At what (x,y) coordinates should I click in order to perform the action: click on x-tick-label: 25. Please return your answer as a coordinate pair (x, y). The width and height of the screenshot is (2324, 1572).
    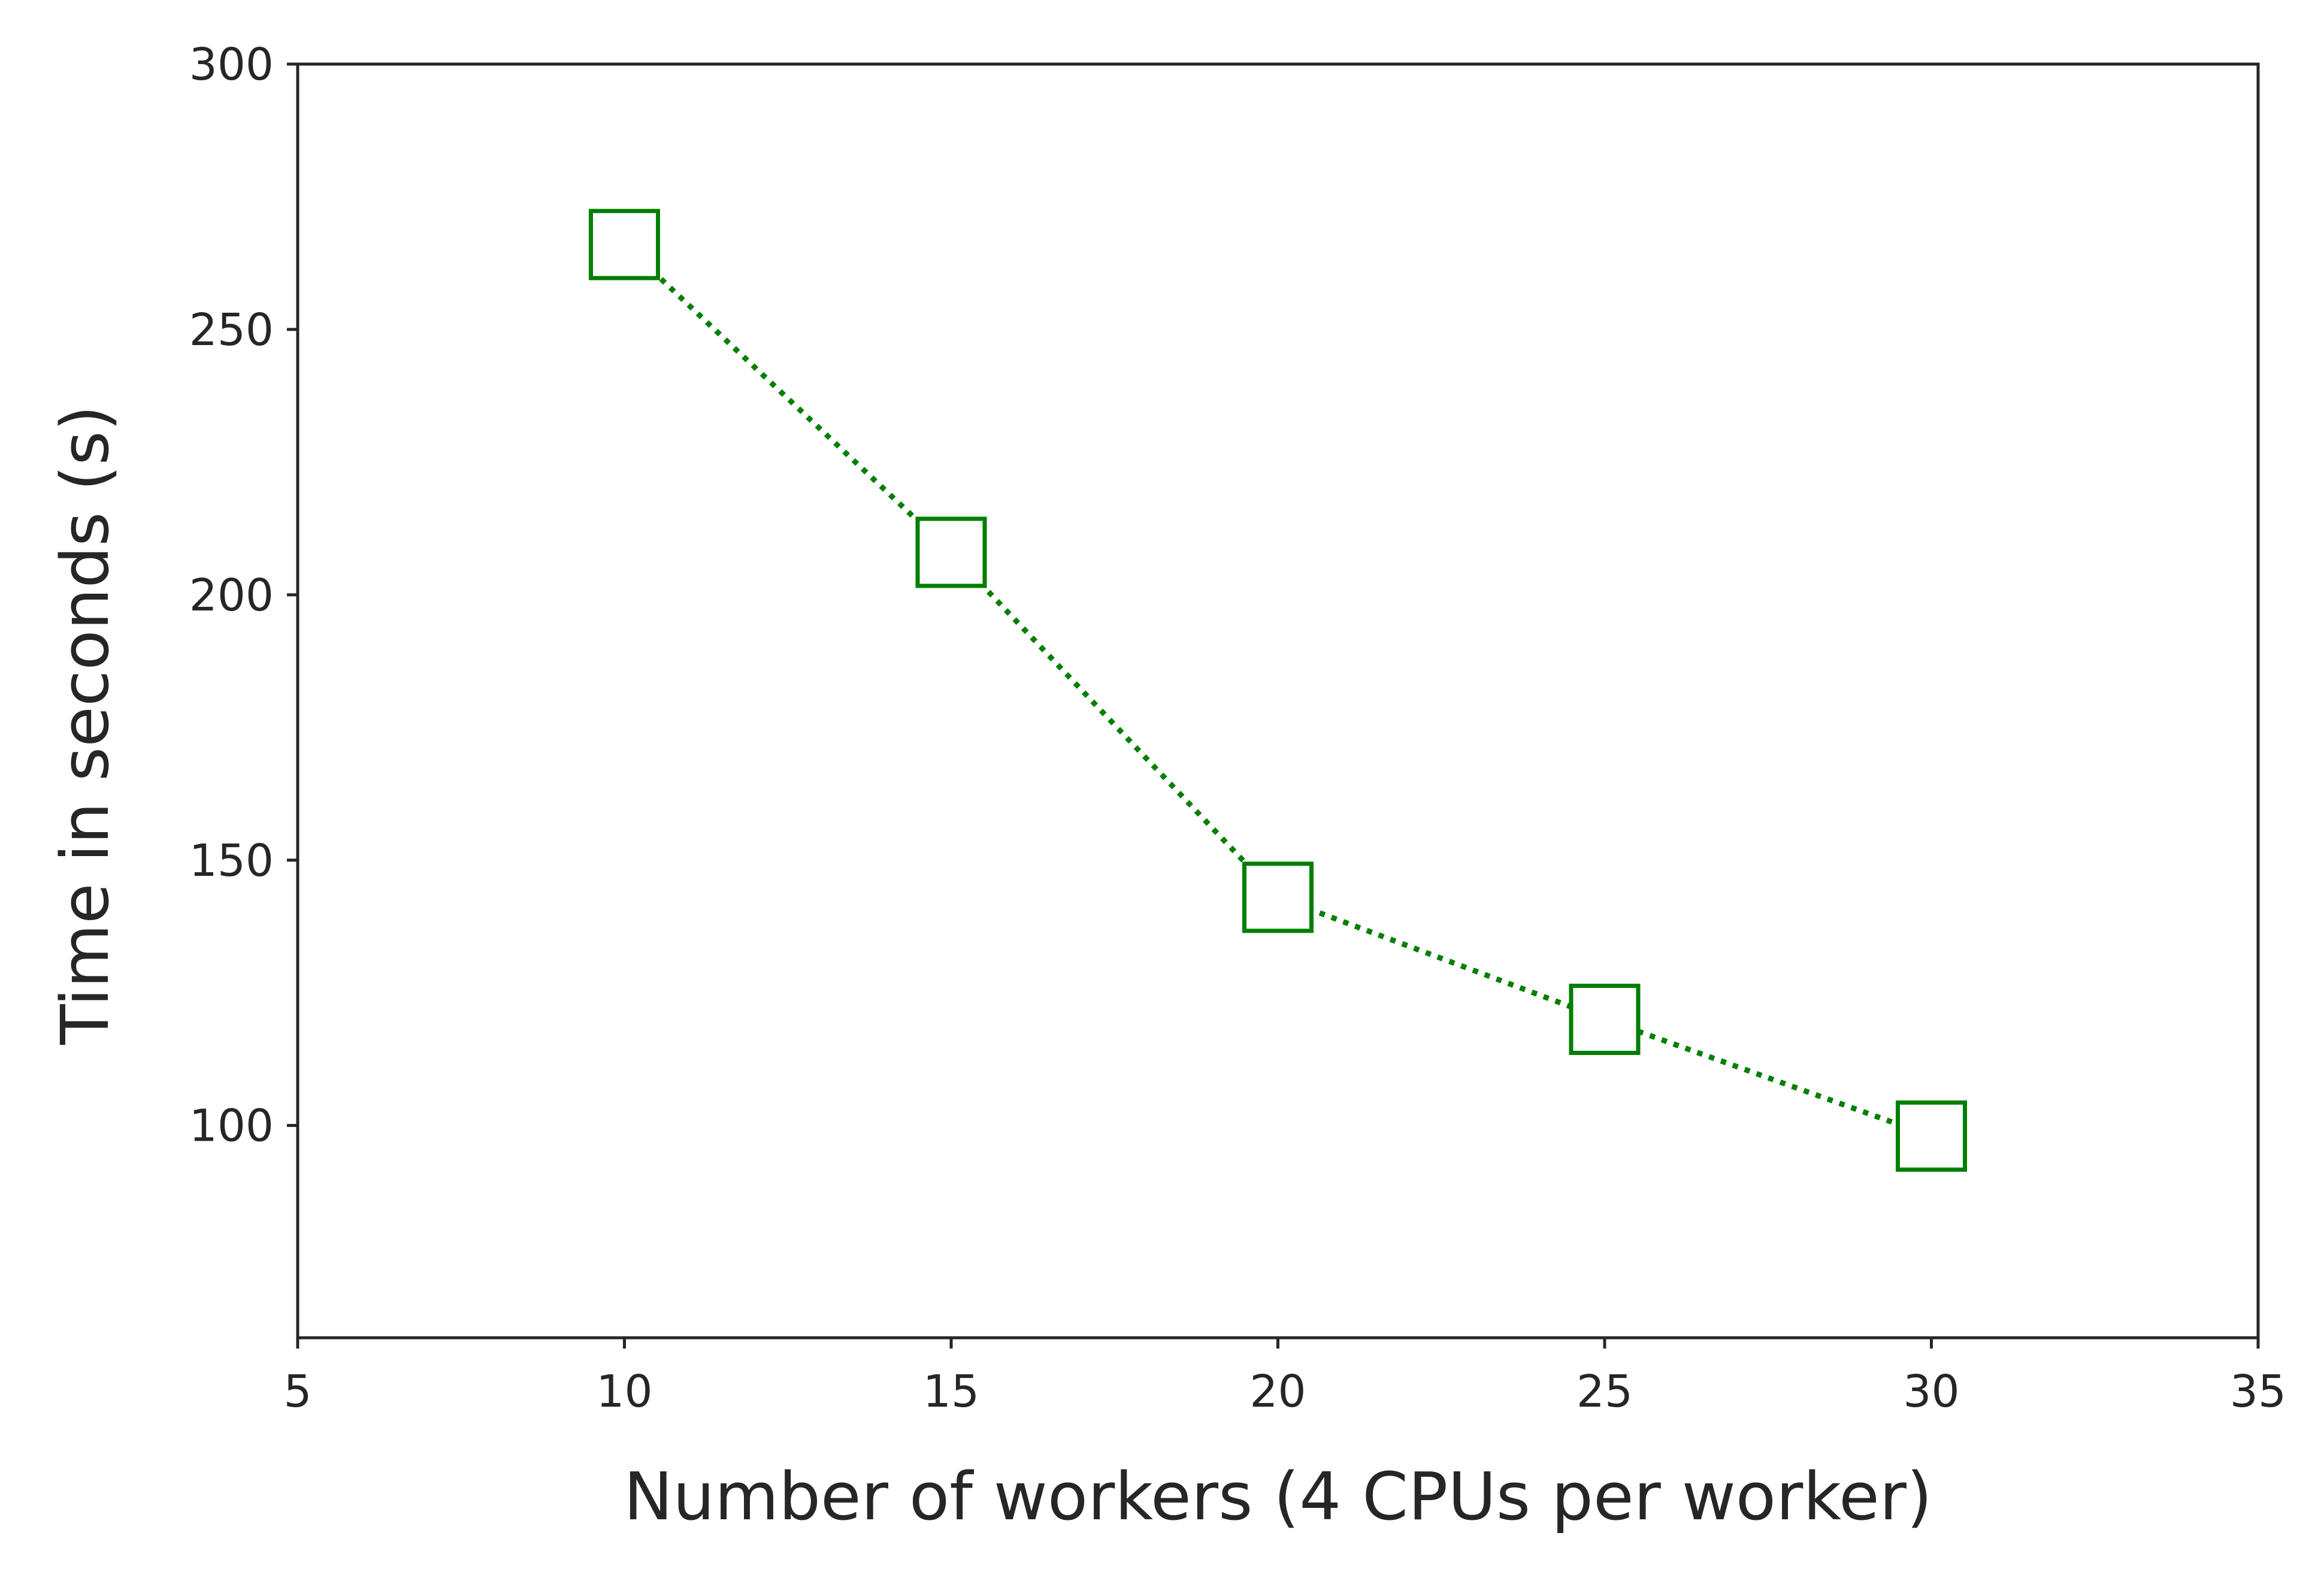
    Looking at the image, I should click on (1604, 1392).